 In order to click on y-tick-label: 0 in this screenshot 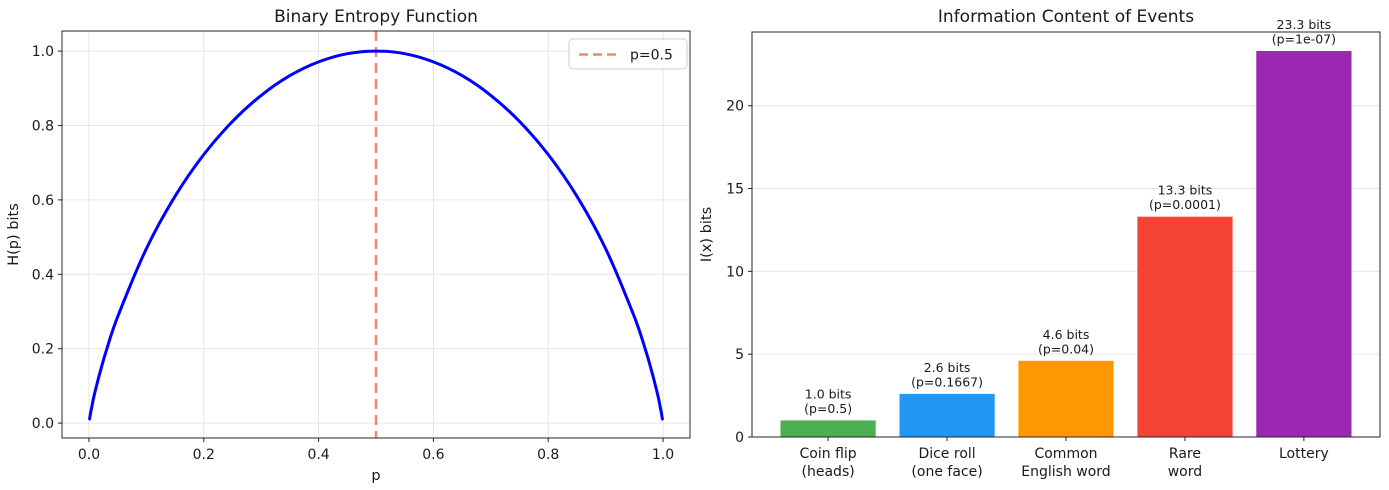, I will do `click(739, 438)`.